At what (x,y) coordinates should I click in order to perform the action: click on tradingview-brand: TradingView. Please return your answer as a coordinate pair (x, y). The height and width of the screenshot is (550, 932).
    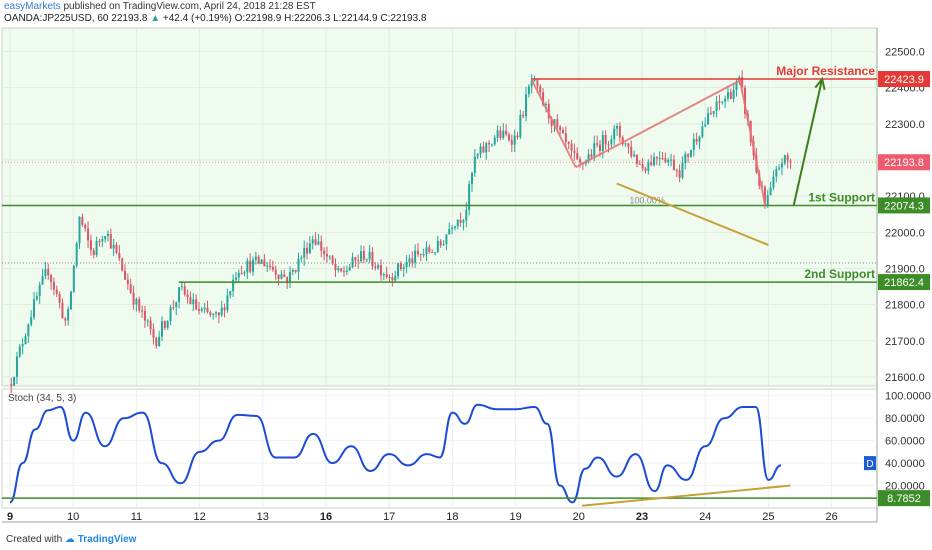
    Looking at the image, I should click on (107, 539).